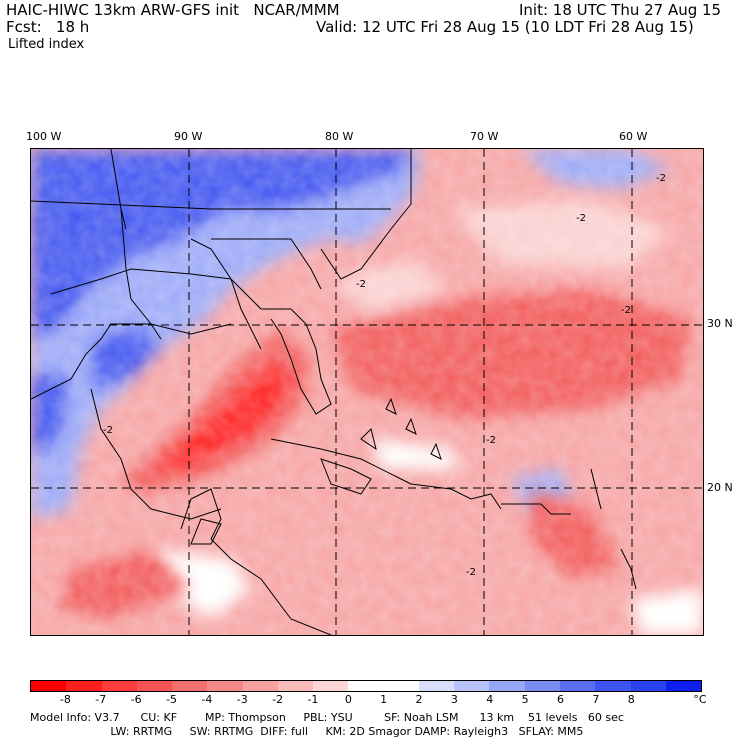 This screenshot has height=740, width=740. What do you see at coordinates (207, 699) in the screenshot?
I see `color-bar-label: -4` at bounding box center [207, 699].